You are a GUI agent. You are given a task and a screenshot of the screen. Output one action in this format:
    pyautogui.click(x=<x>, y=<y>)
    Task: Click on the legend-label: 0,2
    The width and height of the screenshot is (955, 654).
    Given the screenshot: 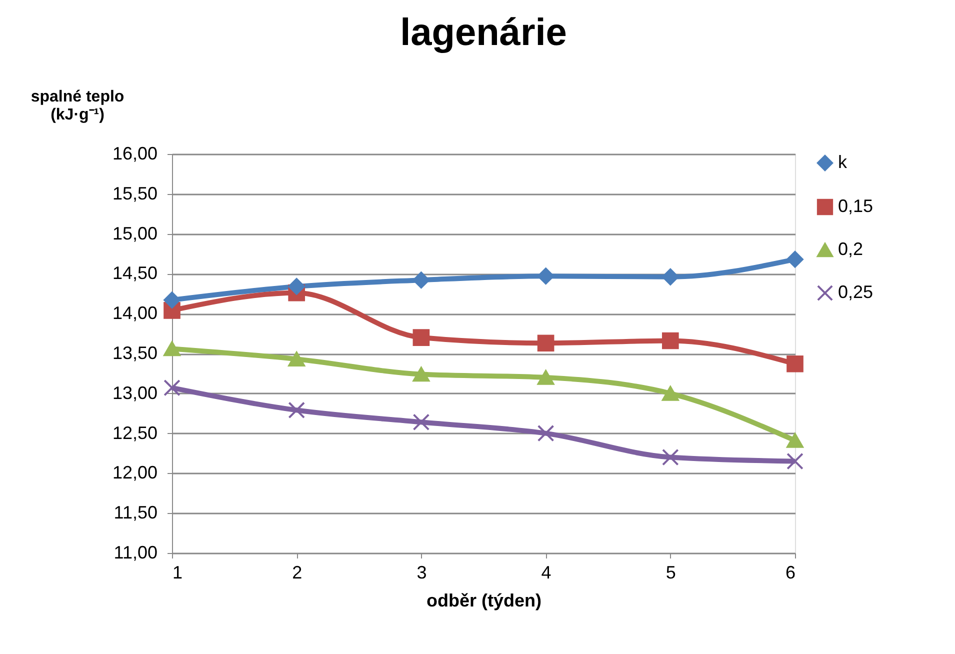 What is the action you would take?
    pyautogui.click(x=851, y=249)
    